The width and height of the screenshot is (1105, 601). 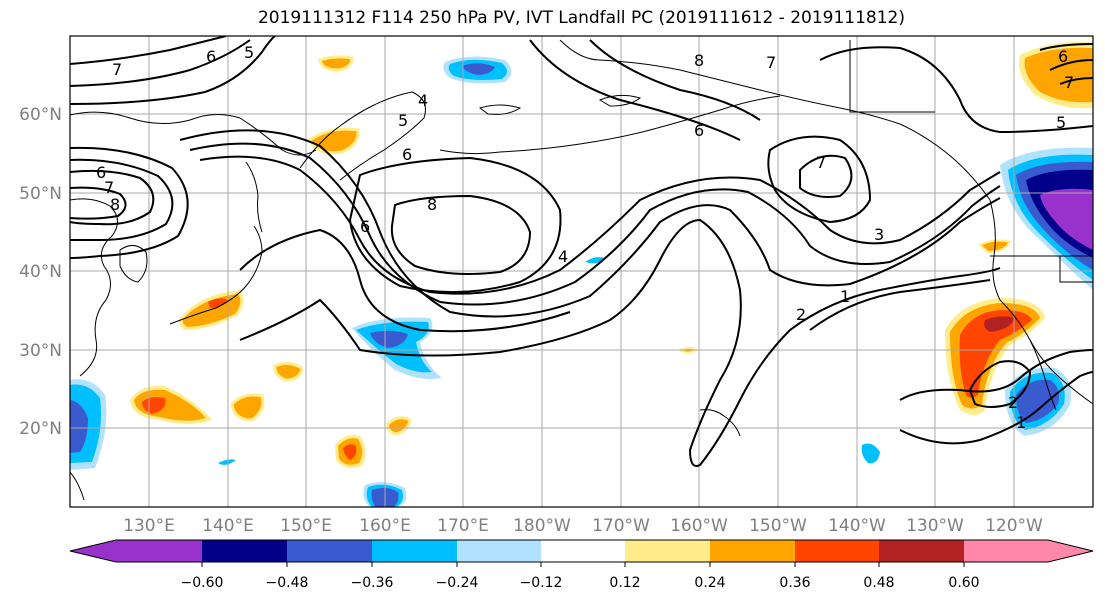 I want to click on lon-label: 170°W, so click(x=621, y=526).